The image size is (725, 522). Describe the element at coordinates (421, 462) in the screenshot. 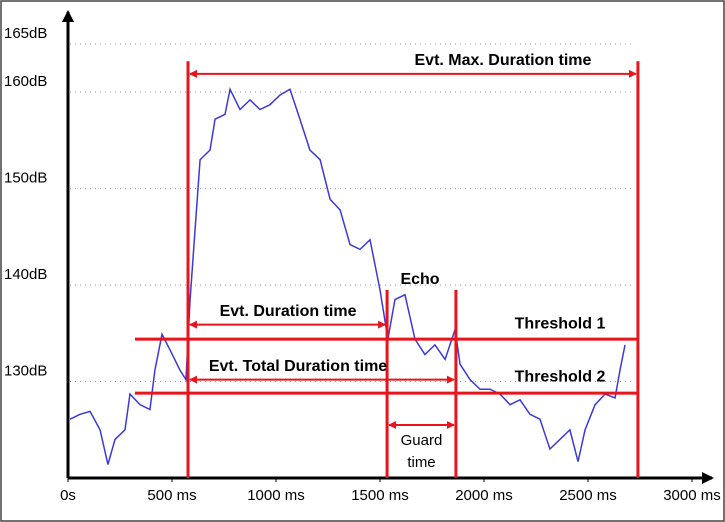

I see `span-label: time` at that location.